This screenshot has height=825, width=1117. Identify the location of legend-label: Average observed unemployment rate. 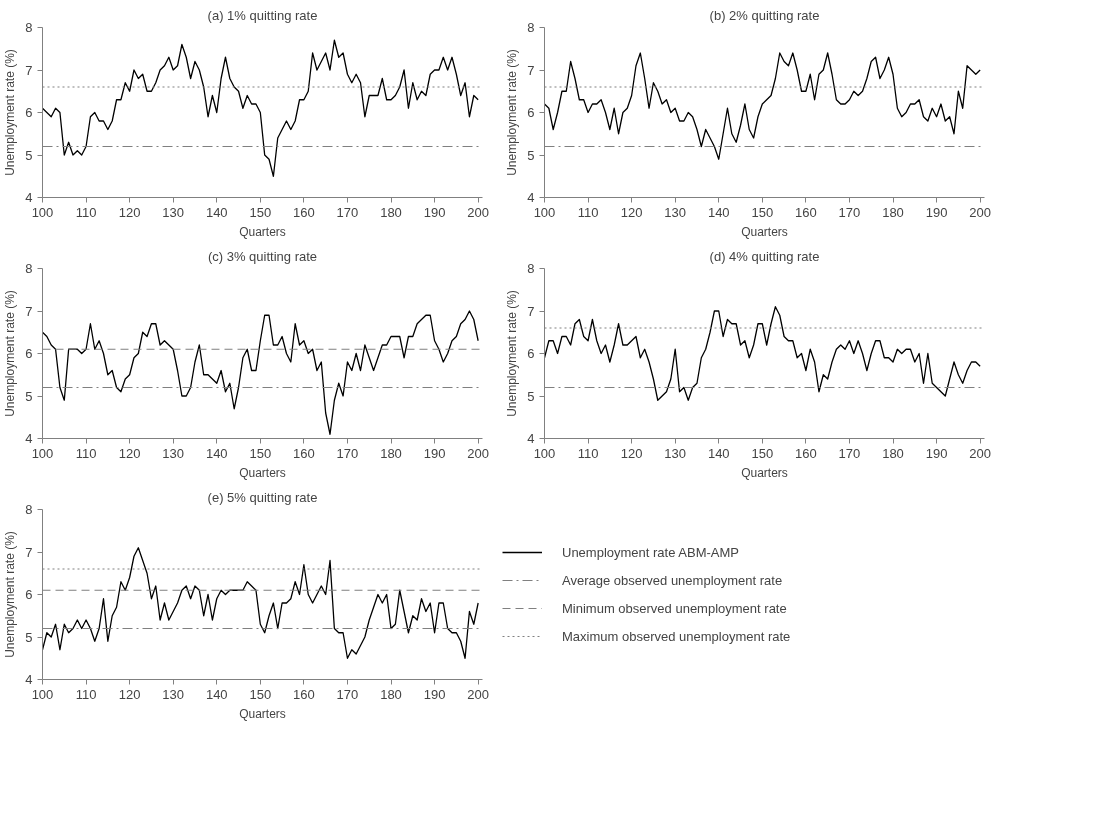
(672, 580).